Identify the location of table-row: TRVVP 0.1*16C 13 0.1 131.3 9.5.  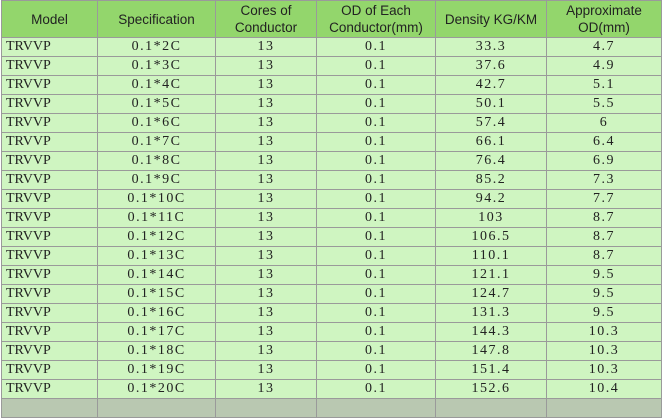
(331, 313).